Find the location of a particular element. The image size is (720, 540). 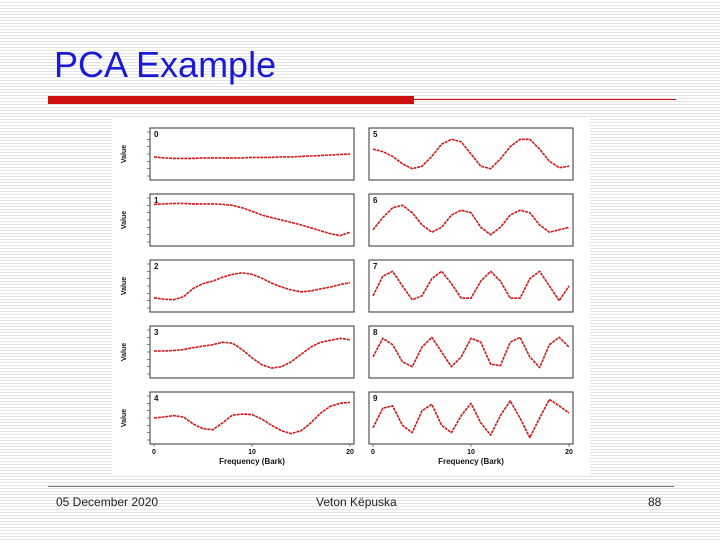

panel-id: 8 is located at coordinates (375, 332).